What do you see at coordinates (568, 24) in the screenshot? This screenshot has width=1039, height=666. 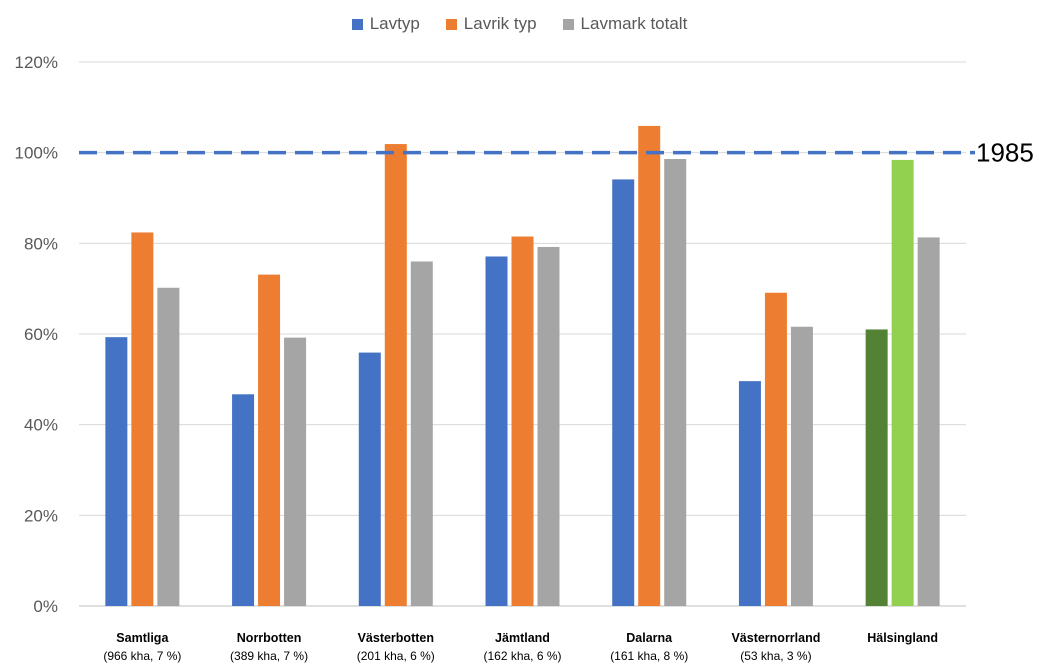 I see `legend-swatch-lavmark-totalt` at bounding box center [568, 24].